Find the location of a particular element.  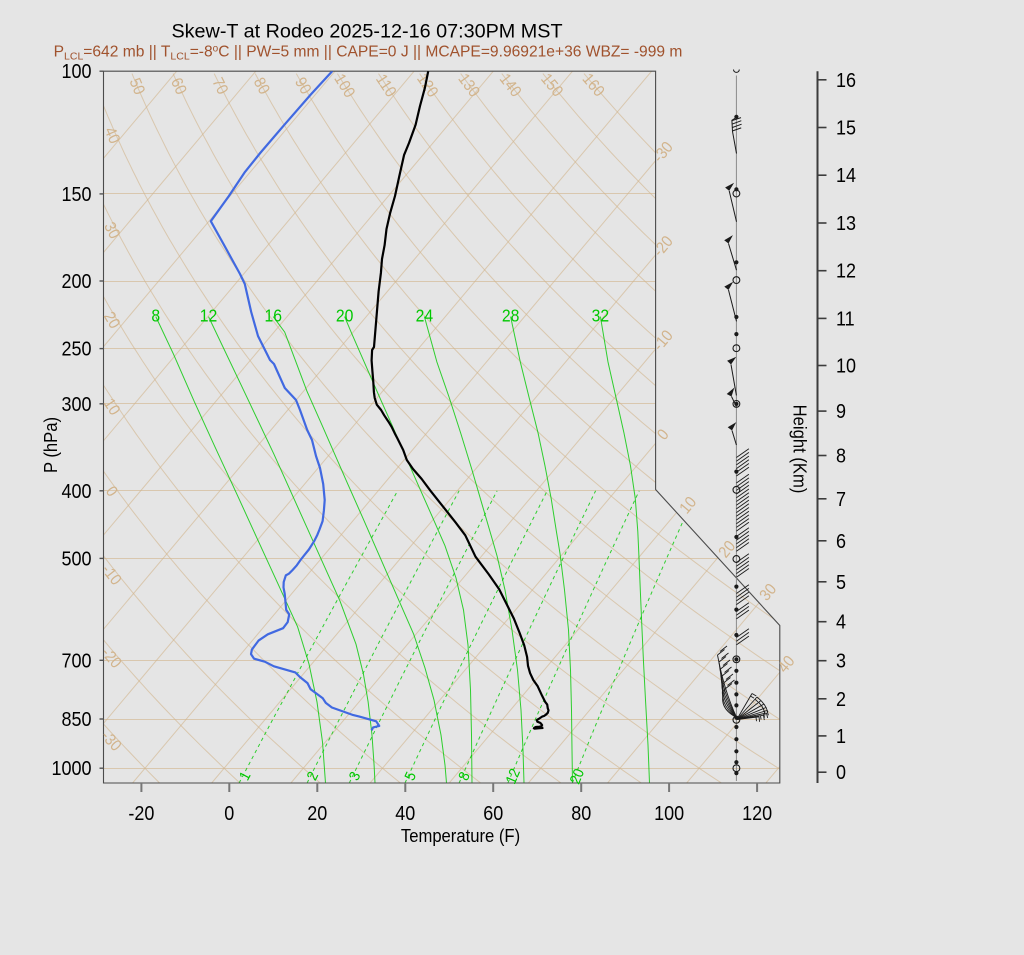

svg-text: 6 is located at coordinates (841, 542).